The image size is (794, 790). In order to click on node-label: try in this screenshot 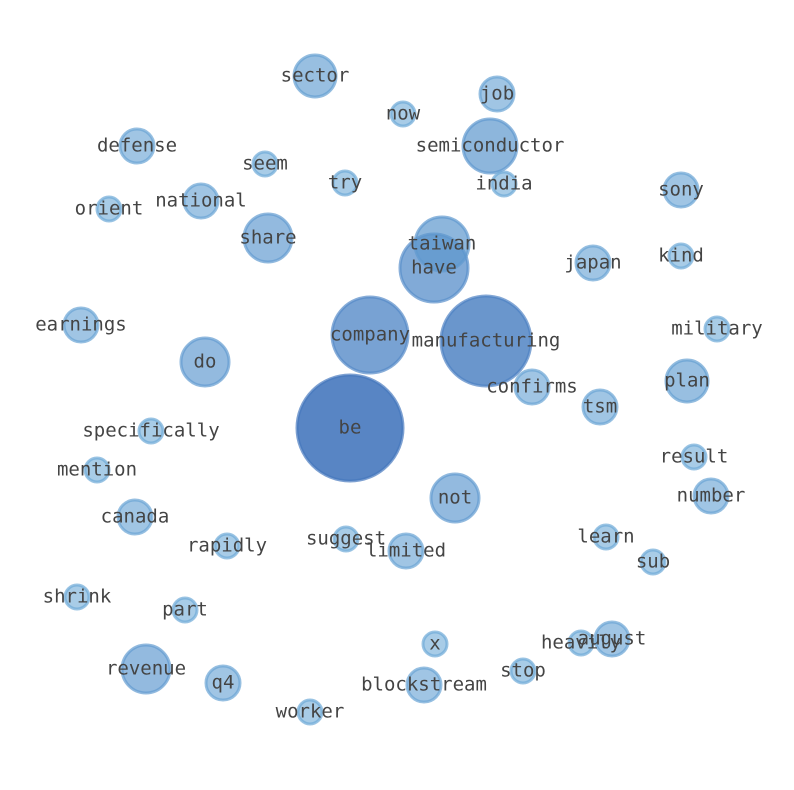, I will do `click(345, 183)`.